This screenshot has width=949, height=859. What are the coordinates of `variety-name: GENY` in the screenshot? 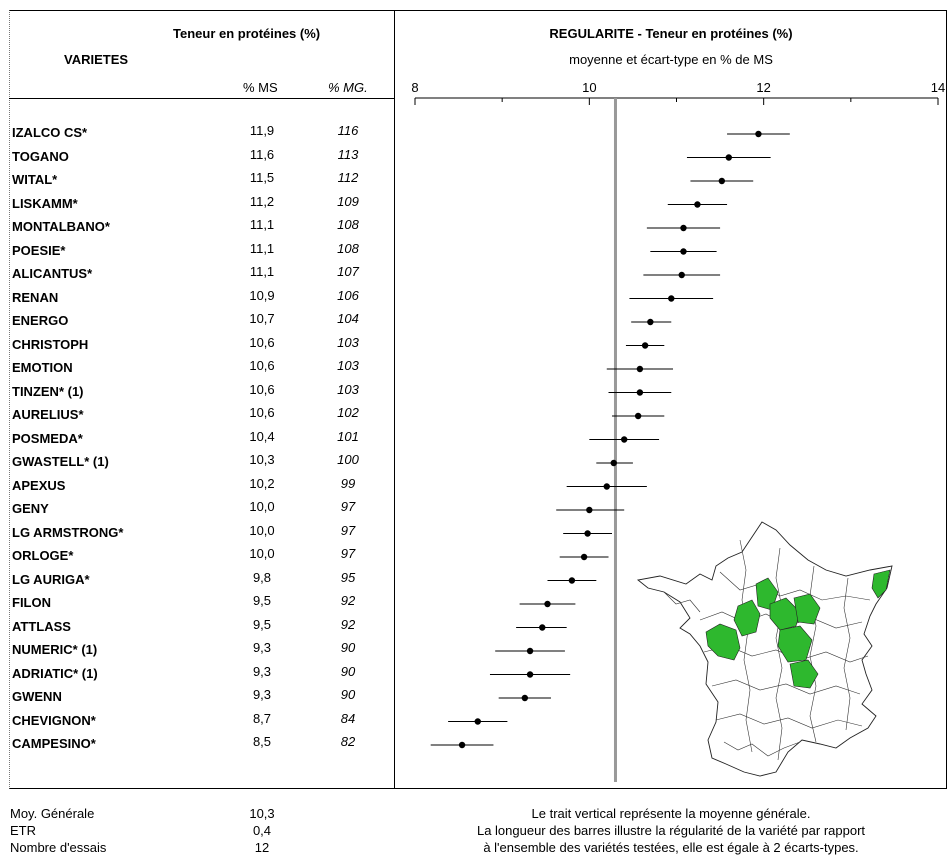 It's located at (30, 508).